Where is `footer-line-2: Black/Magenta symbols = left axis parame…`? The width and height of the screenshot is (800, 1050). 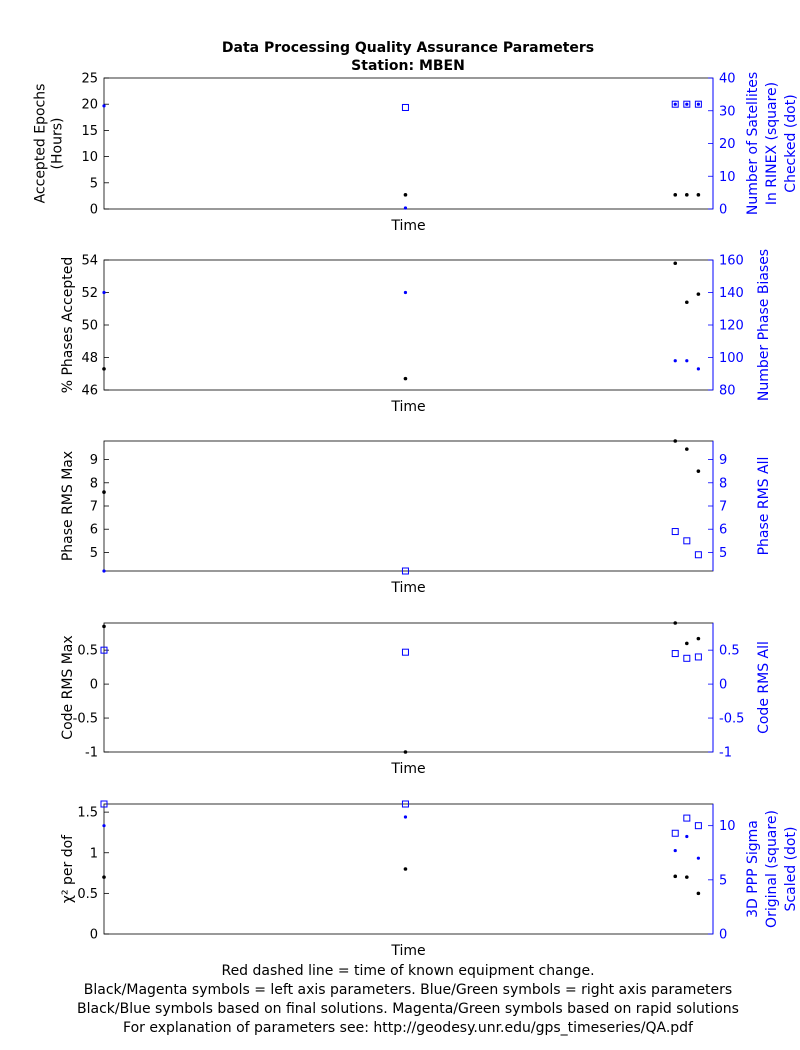
footer-line-2: Black/Magenta symbols = left axis parame… is located at coordinates (408, 990).